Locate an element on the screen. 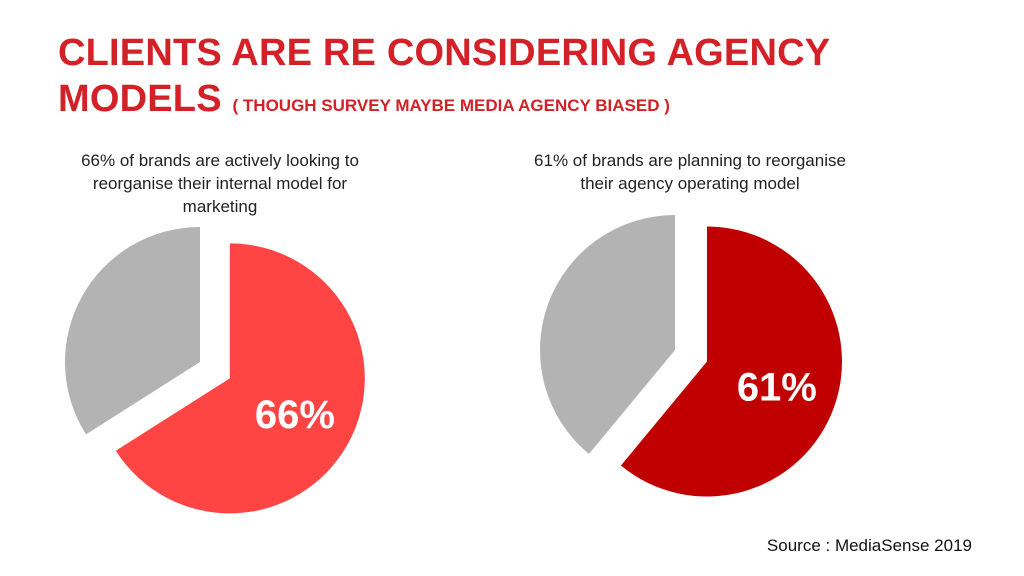 The width and height of the screenshot is (1024, 576). source-note: Source : MediaSense 2019 is located at coordinates (869, 545).